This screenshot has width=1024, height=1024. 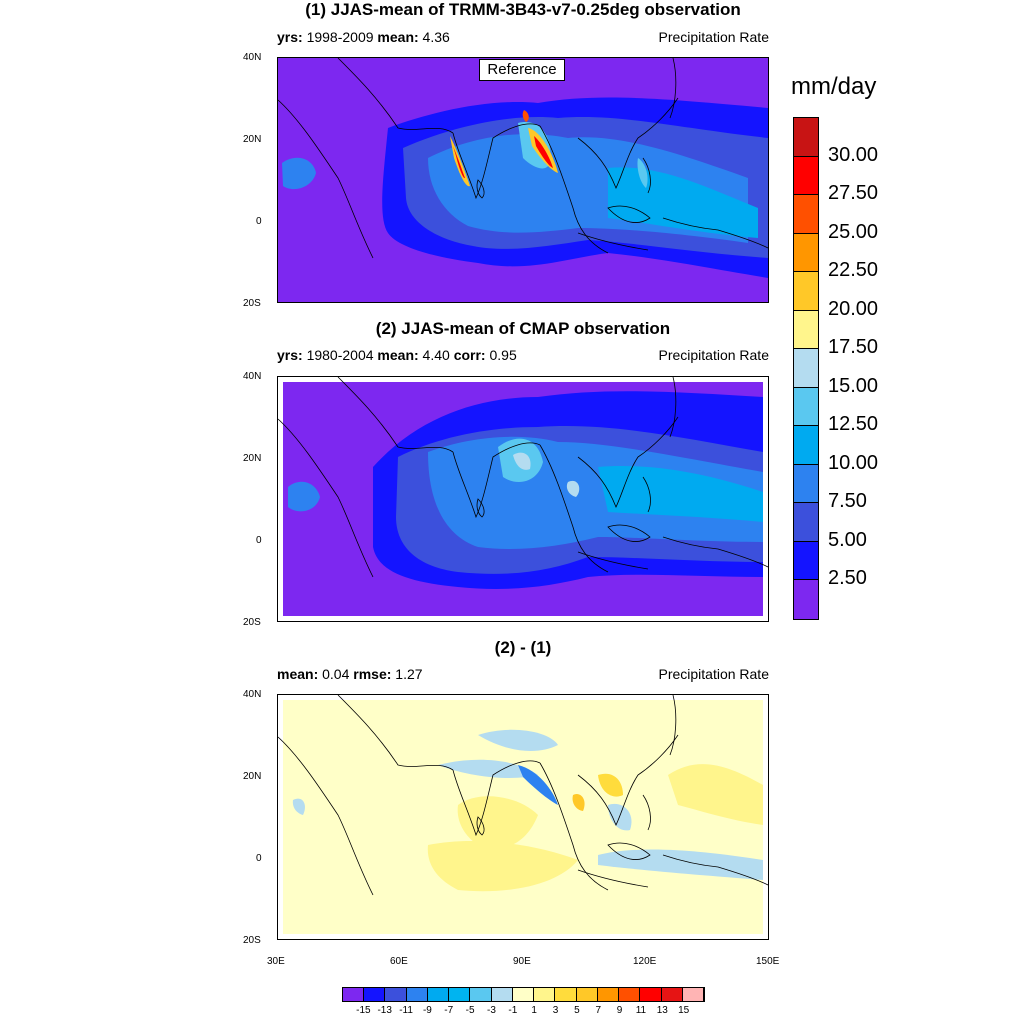 I want to click on colorbar-label: 17.50, so click(x=853, y=347).